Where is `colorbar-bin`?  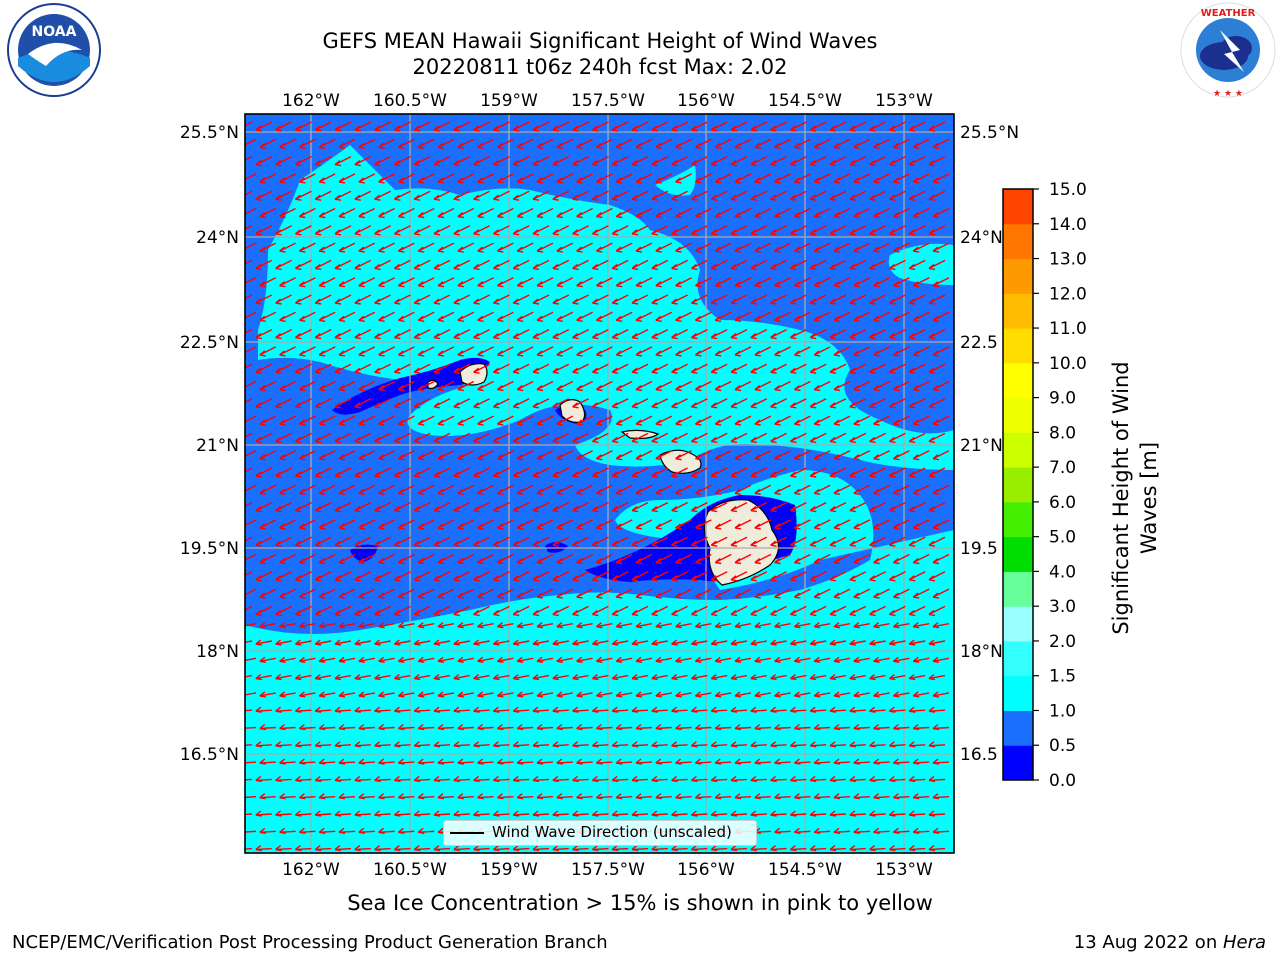
colorbar-bin is located at coordinates (1018, 241).